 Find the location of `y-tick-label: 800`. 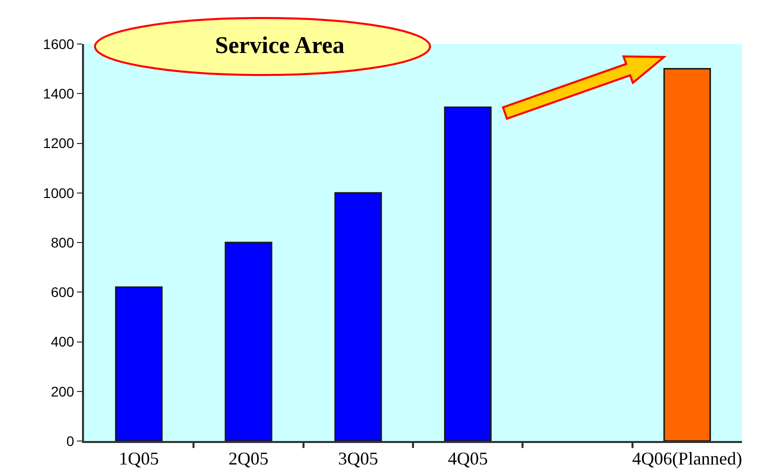

y-tick-label: 800 is located at coordinates (62, 242).